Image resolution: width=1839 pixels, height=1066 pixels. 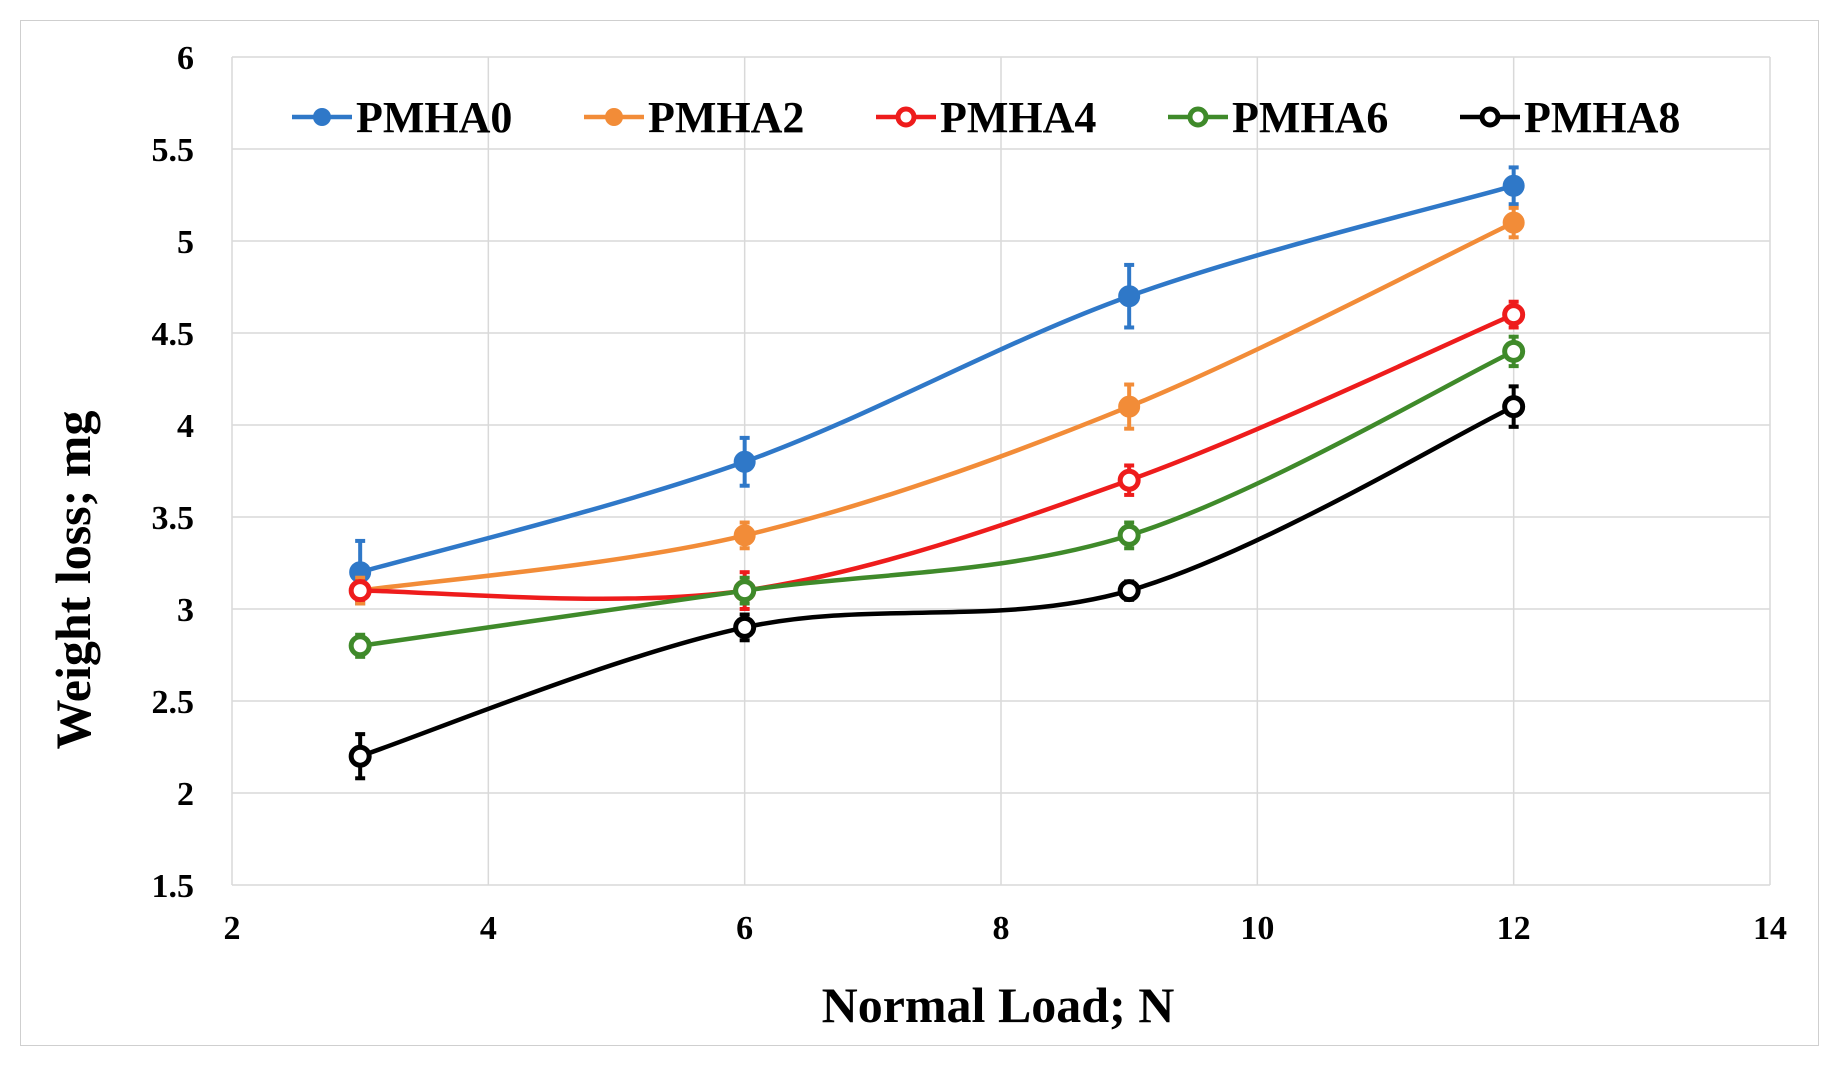 I want to click on x-tick-labels: 2 4 6 8 10 12 14, so click(x=1006, y=928).